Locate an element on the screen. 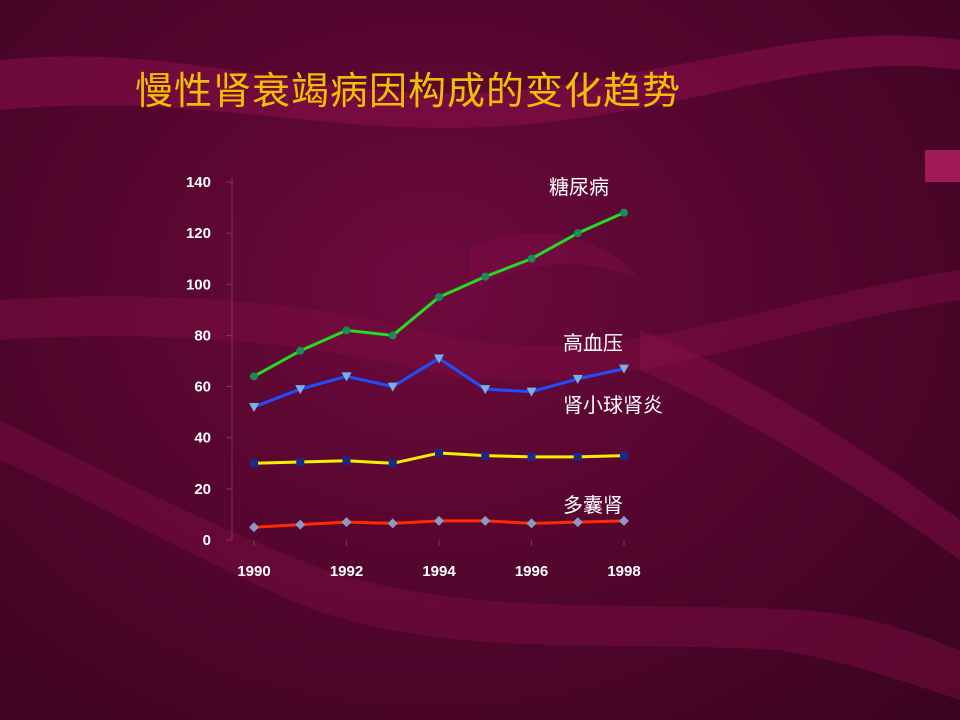 The height and width of the screenshot is (720, 960). x-tick-label: 1996 is located at coordinates (531, 571).